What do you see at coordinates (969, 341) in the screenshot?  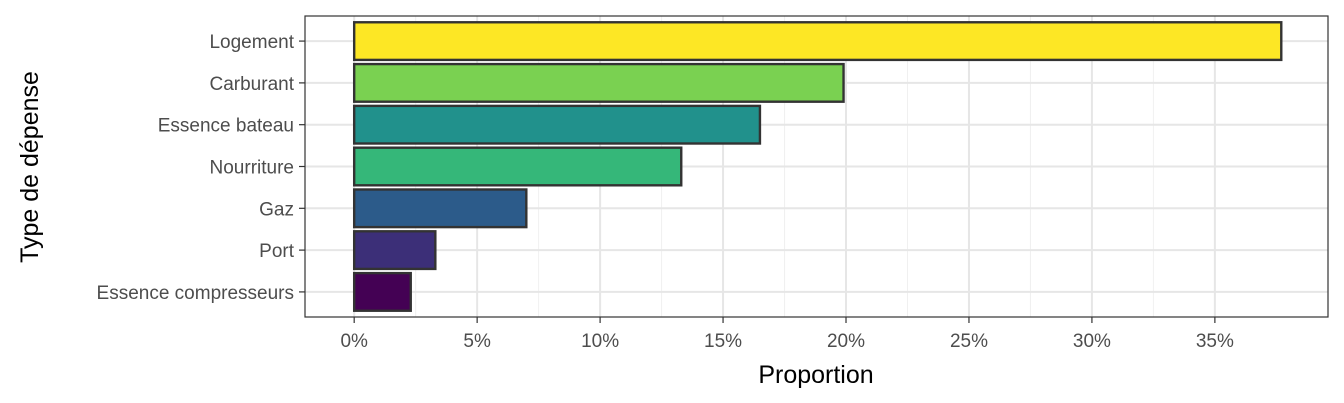 I see `x-tick-label: 25%` at bounding box center [969, 341].